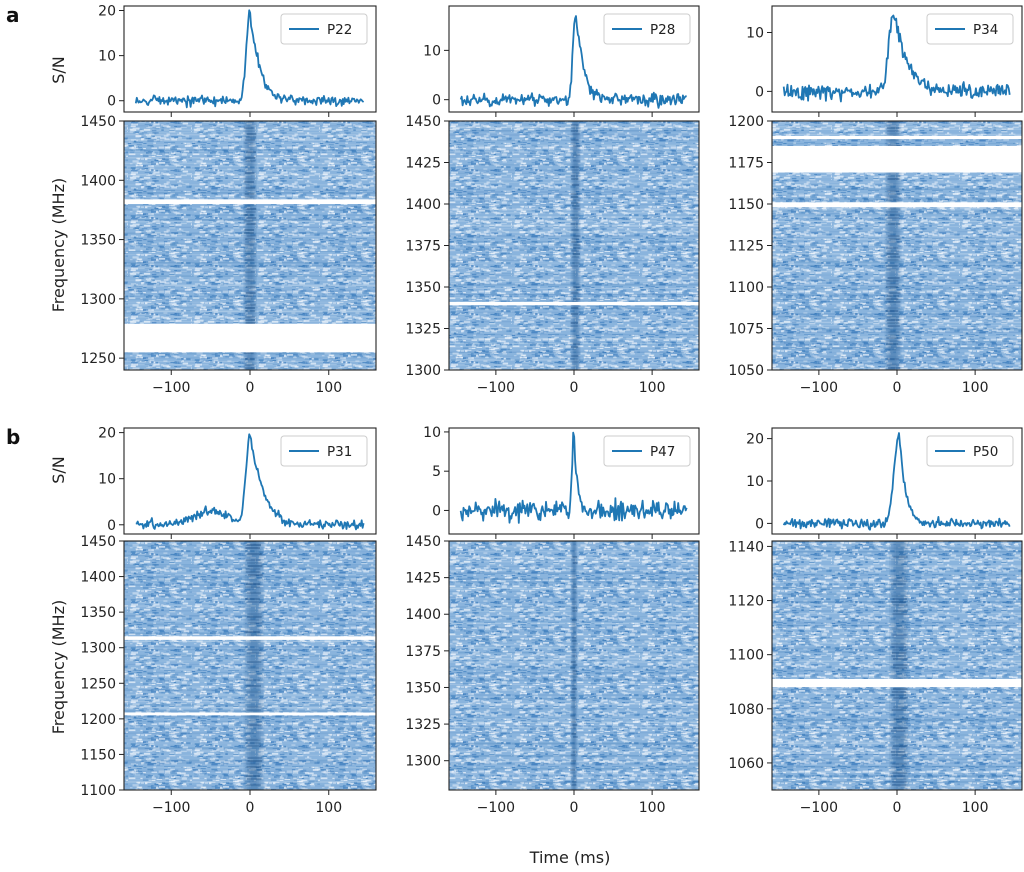 This screenshot has width=1024, height=872. Describe the element at coordinates (573, 477) in the screenshot. I see `profile-line-P47` at that location.